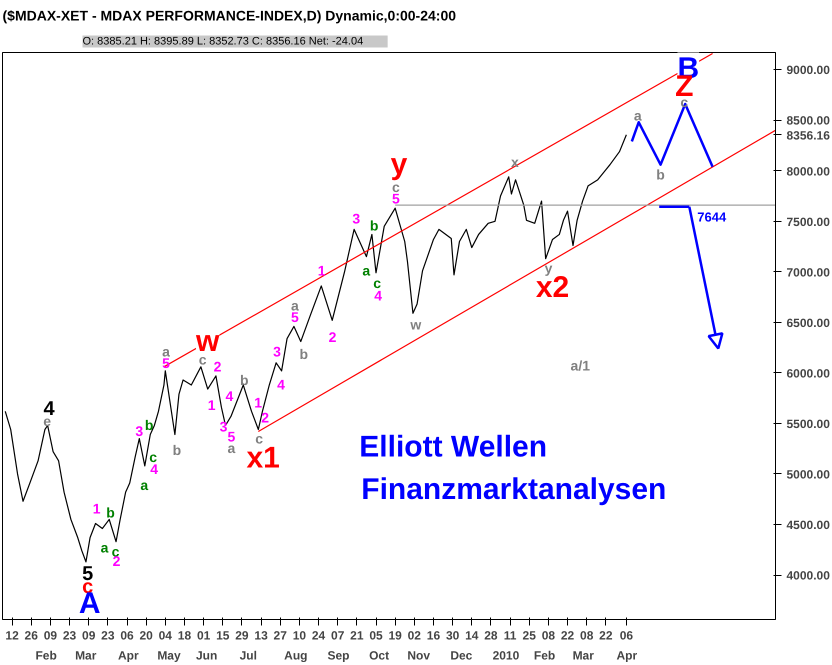 Image resolution: width=832 pixels, height=665 pixels. Describe the element at coordinates (185, 635) in the screenshot. I see `x-tick-label: 18` at that location.